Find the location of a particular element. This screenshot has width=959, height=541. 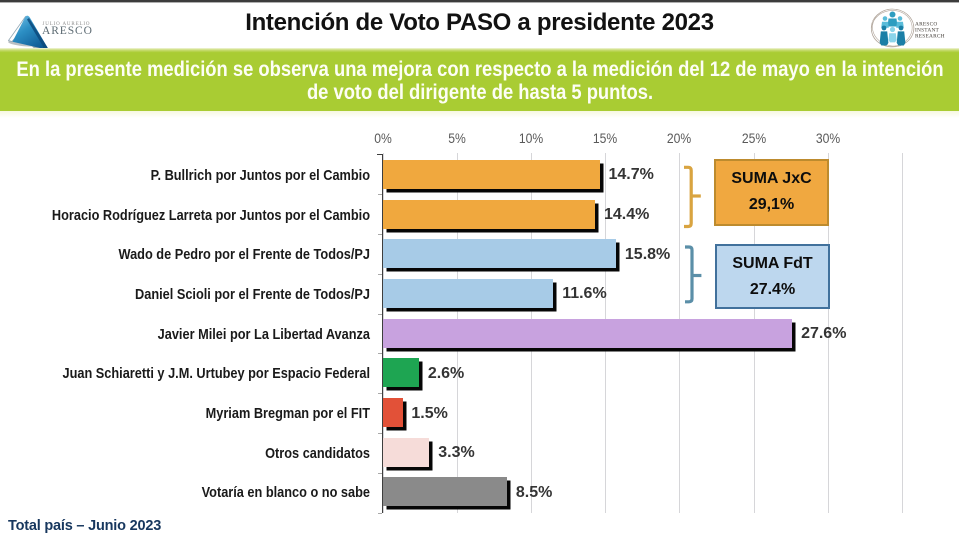

svg-text: JULIO AURELIO is located at coordinates (67, 24).